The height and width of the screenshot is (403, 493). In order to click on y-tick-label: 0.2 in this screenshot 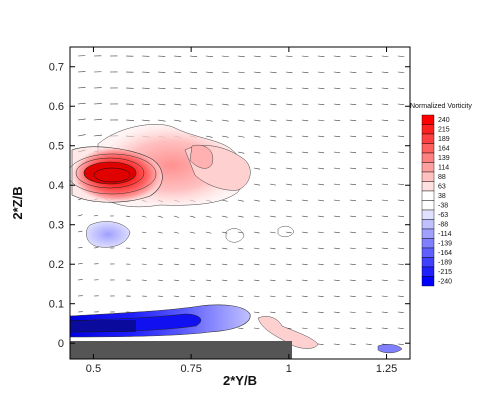, I will do `click(56, 265)`.